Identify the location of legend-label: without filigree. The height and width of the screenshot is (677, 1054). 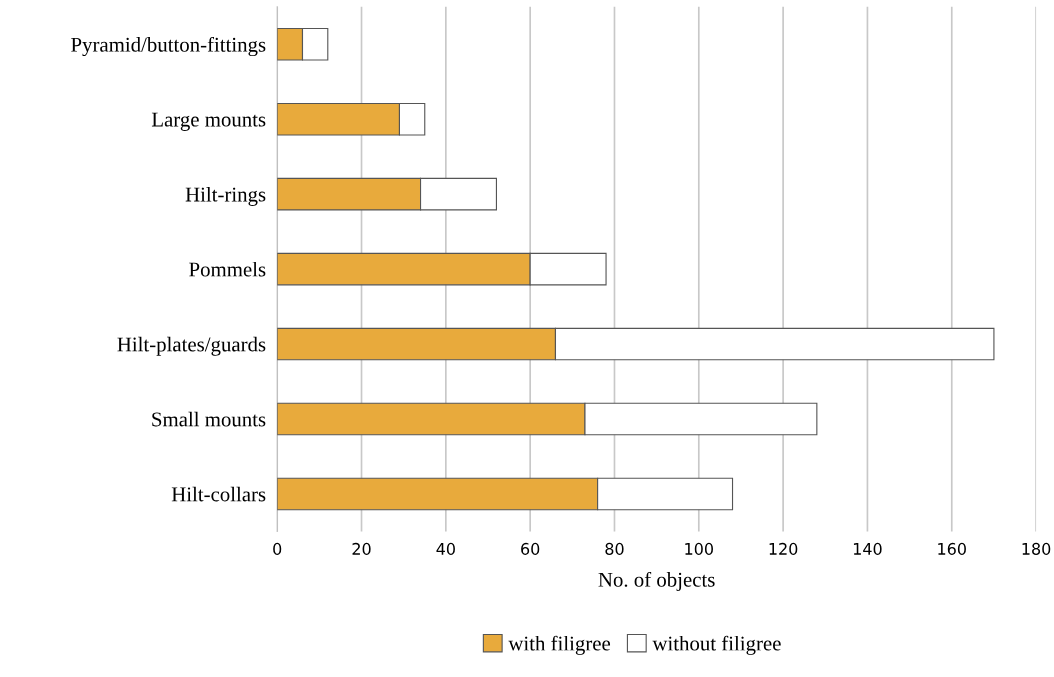
(716, 645).